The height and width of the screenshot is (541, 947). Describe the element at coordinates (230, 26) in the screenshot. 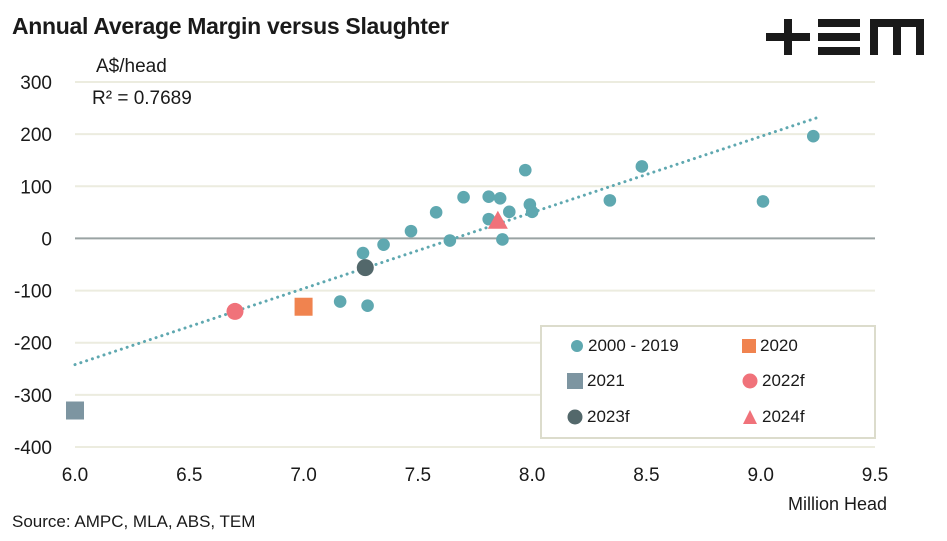

I see `chart-title: Annual Average Margin versus Slaughter` at that location.